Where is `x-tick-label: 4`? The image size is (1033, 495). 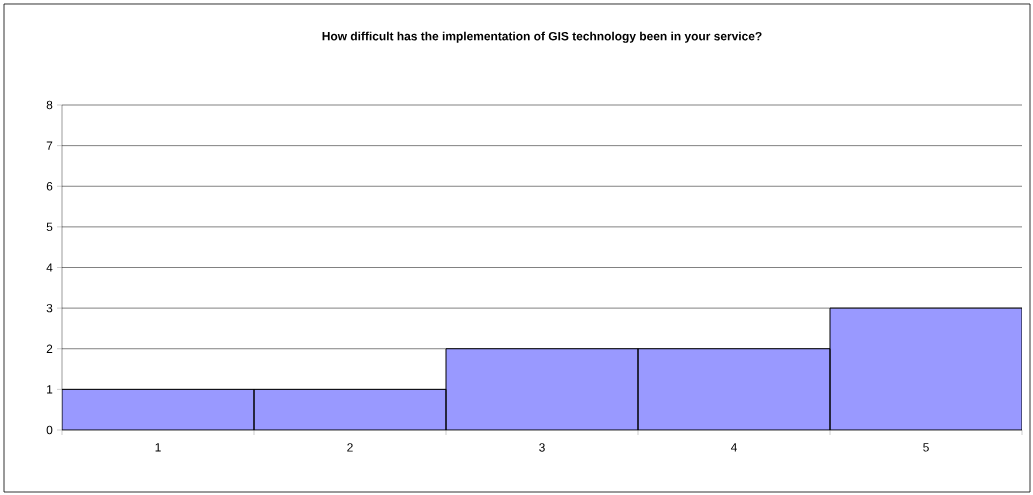 x-tick-label: 4 is located at coordinates (733, 447).